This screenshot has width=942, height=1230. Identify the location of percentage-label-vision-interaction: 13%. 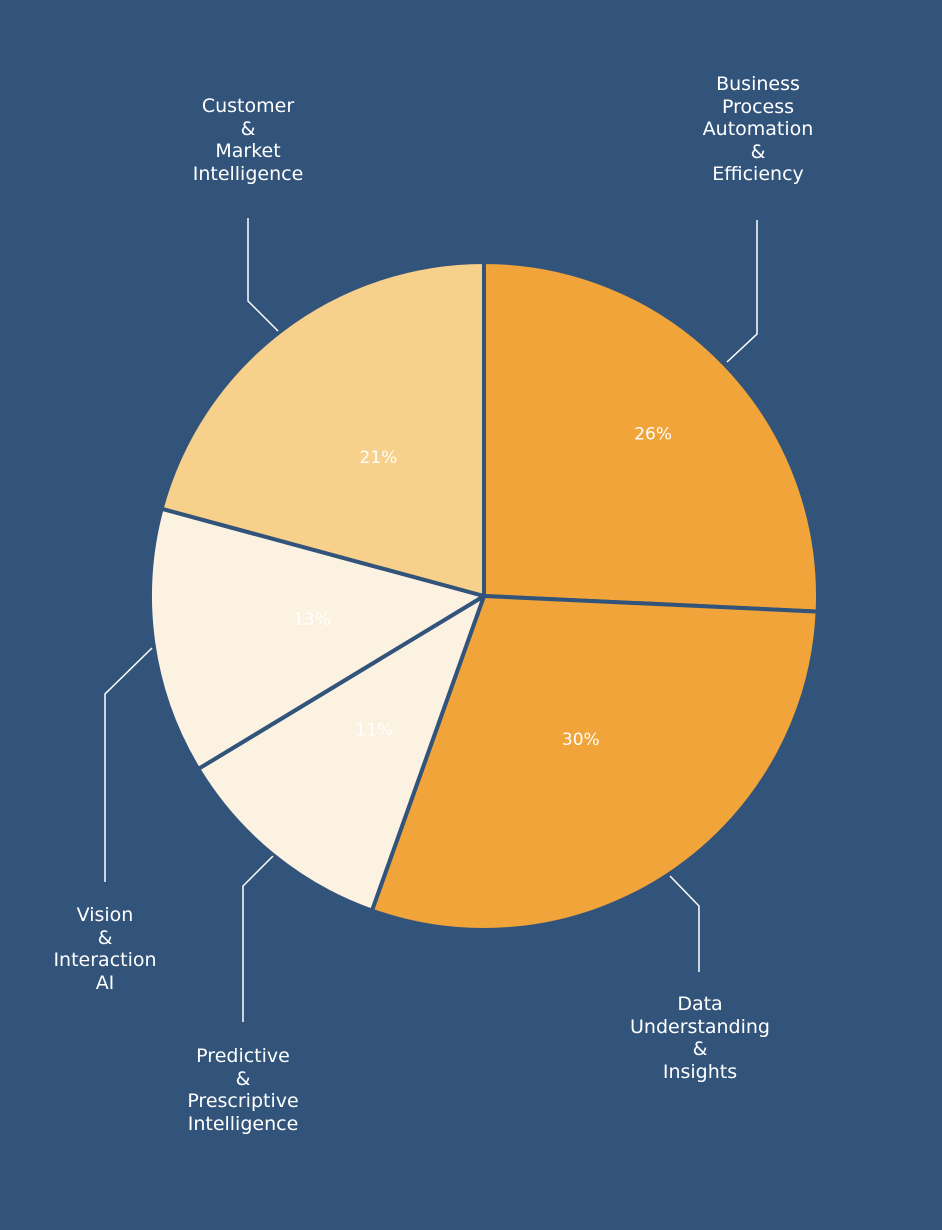
(312, 620).